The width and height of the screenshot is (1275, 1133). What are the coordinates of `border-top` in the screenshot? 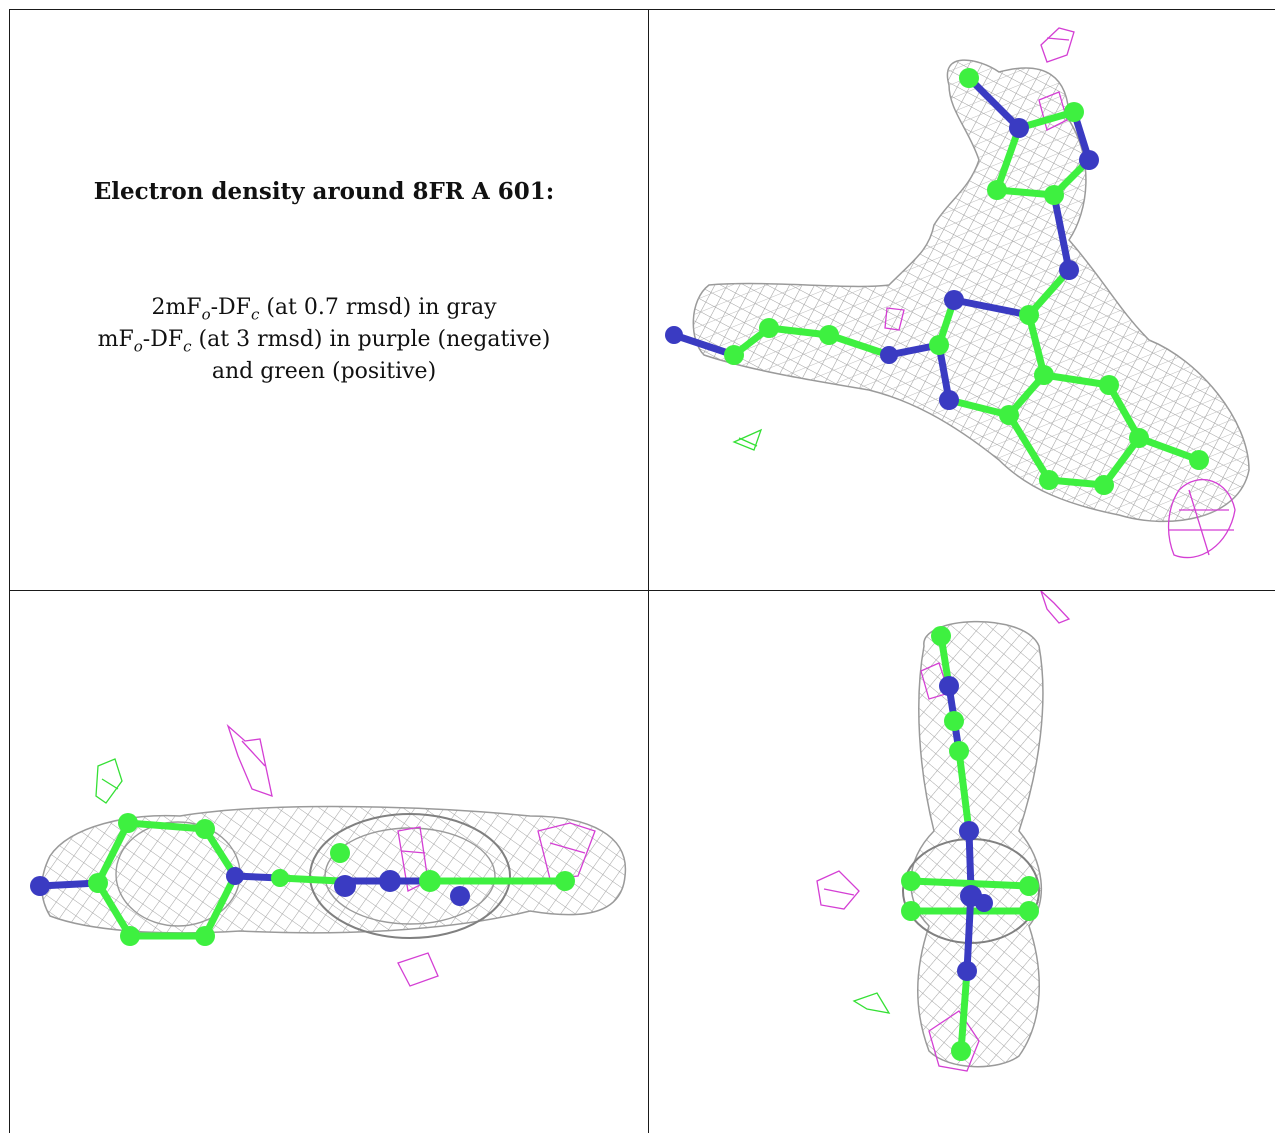 It's located at (642, 9).